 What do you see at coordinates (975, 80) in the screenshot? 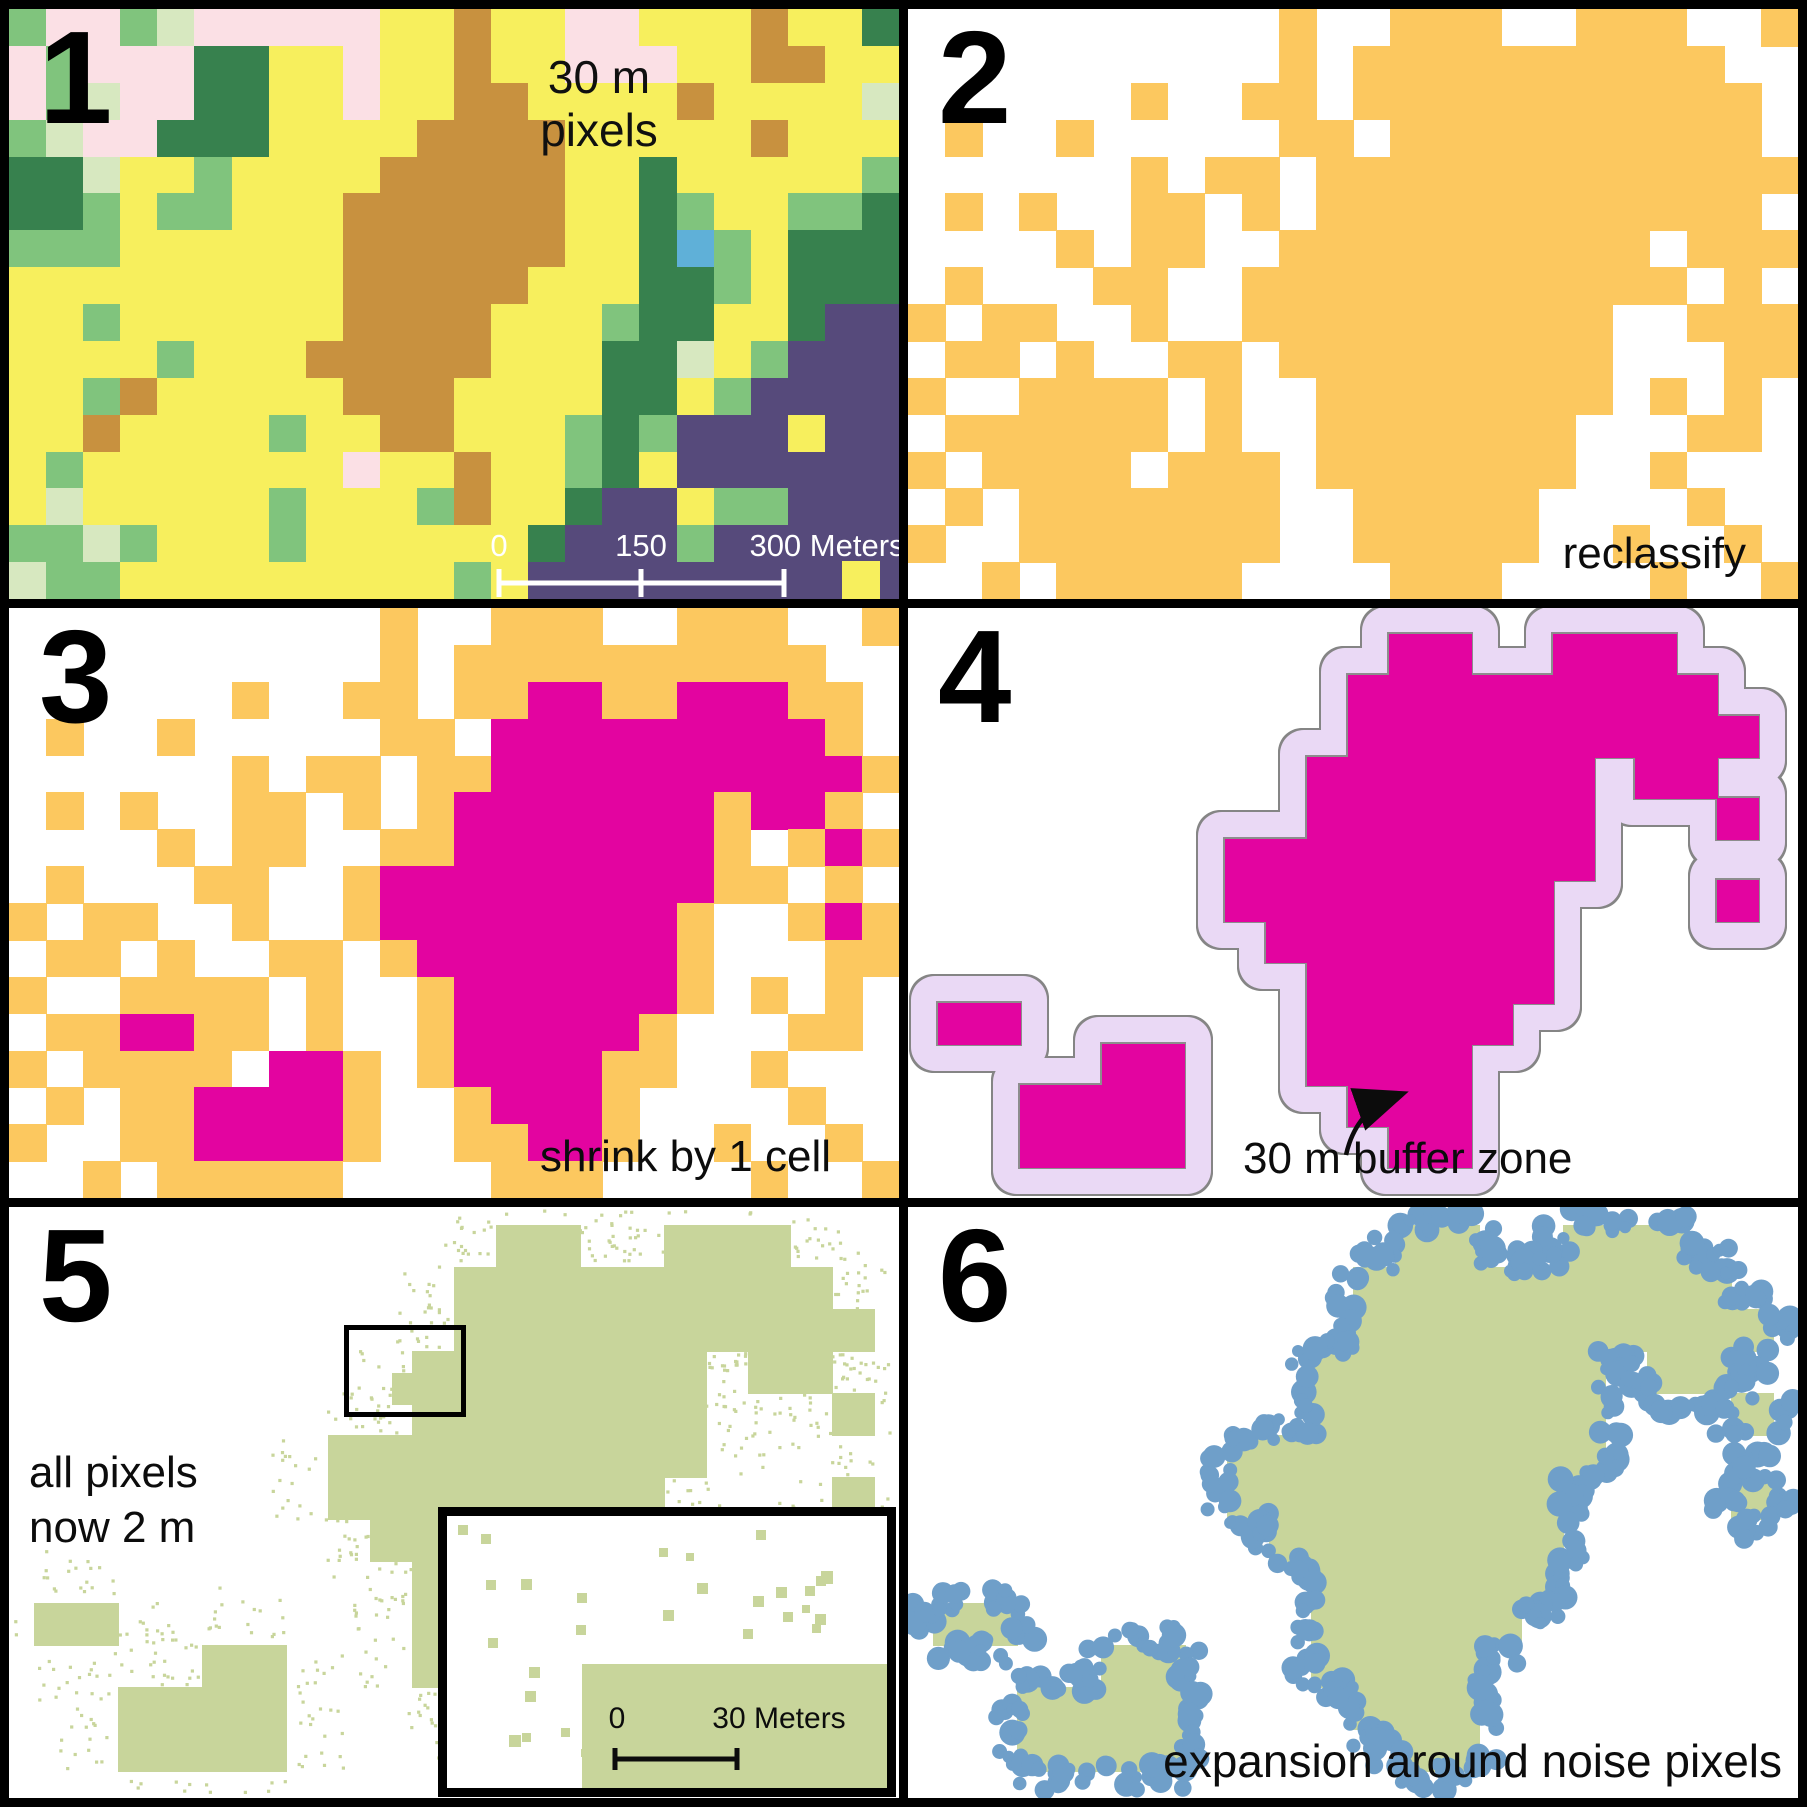
I see `panel-number: 2` at bounding box center [975, 80].